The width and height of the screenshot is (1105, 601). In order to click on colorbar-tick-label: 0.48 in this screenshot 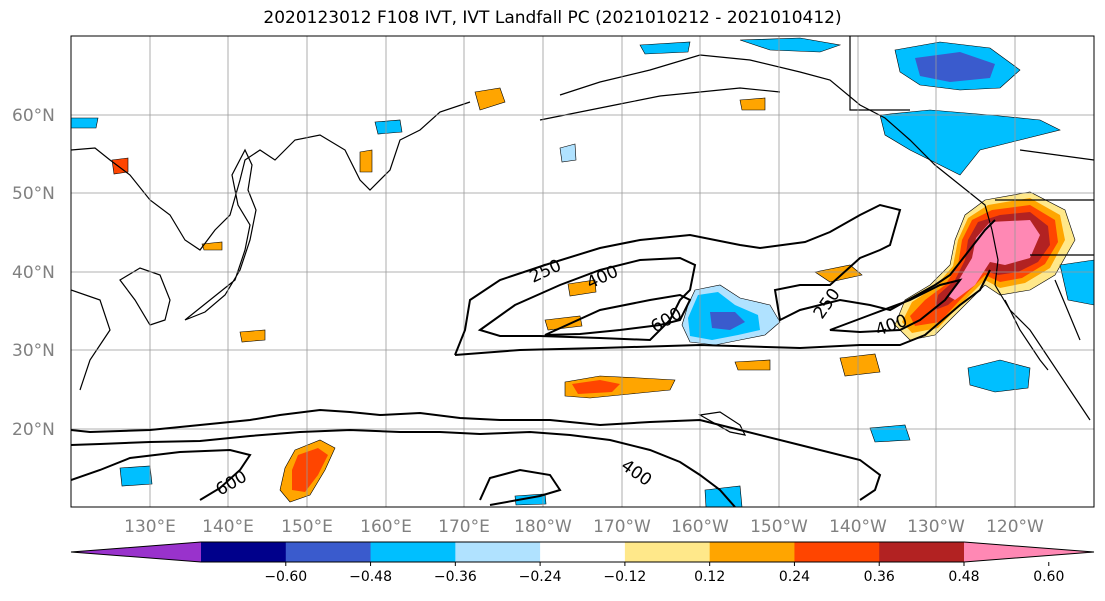, I will do `click(963, 577)`.